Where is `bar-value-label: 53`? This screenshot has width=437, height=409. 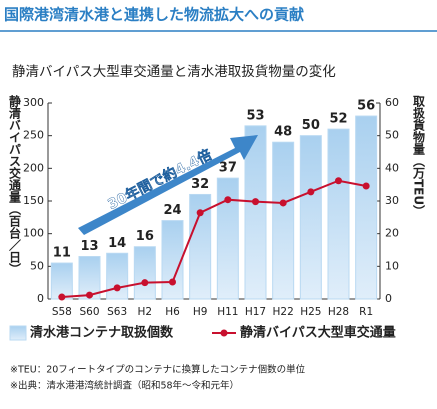
bar-value-label: 53 is located at coordinates (255, 115).